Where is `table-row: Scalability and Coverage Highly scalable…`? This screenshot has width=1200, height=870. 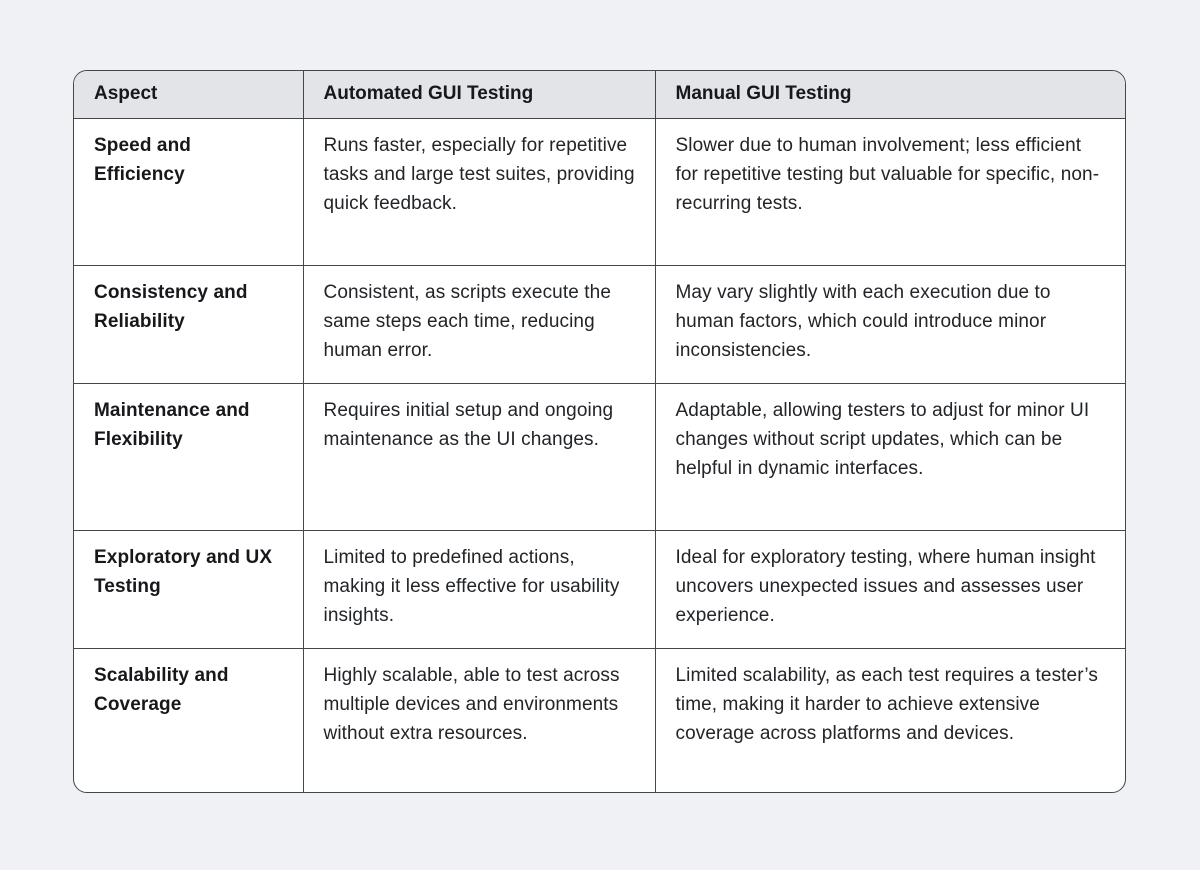 table-row: Scalability and Coverage Highly scalable… is located at coordinates (599, 720).